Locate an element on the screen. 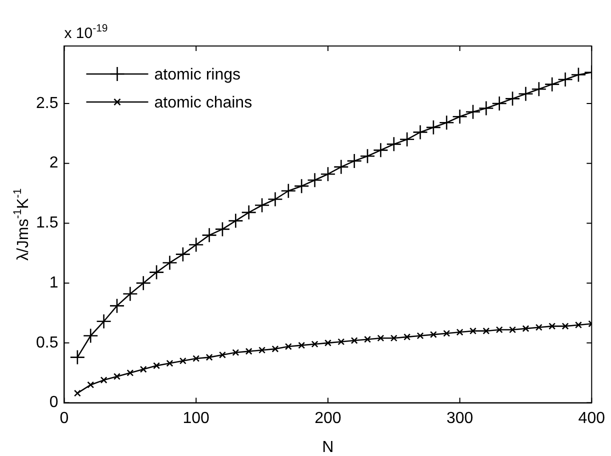 The width and height of the screenshot is (611, 456). x-tick-label: 100 is located at coordinates (196, 418).